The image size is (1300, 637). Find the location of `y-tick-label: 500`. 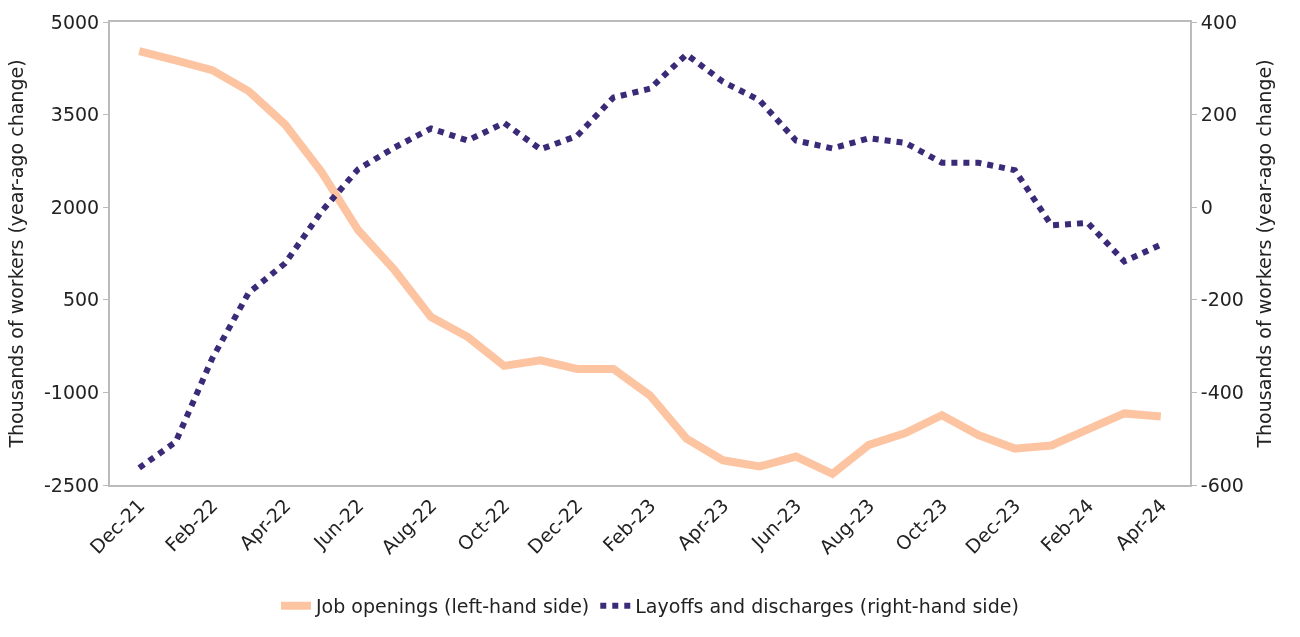

y-tick-label: 500 is located at coordinates (81, 299).